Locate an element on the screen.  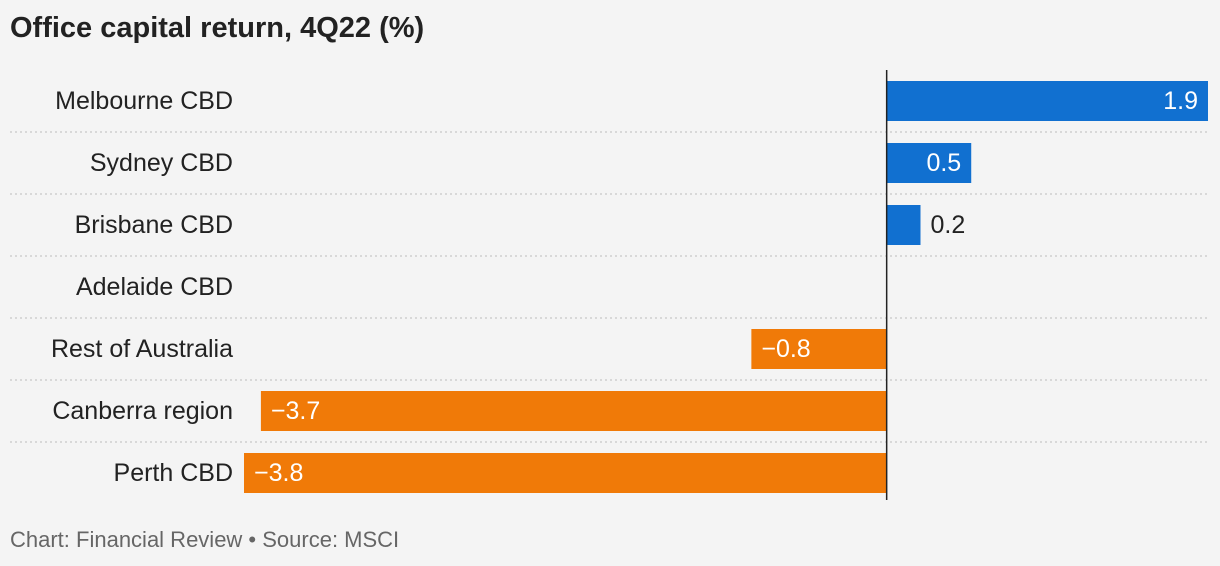
data-label: −3.7 is located at coordinates (295, 411).